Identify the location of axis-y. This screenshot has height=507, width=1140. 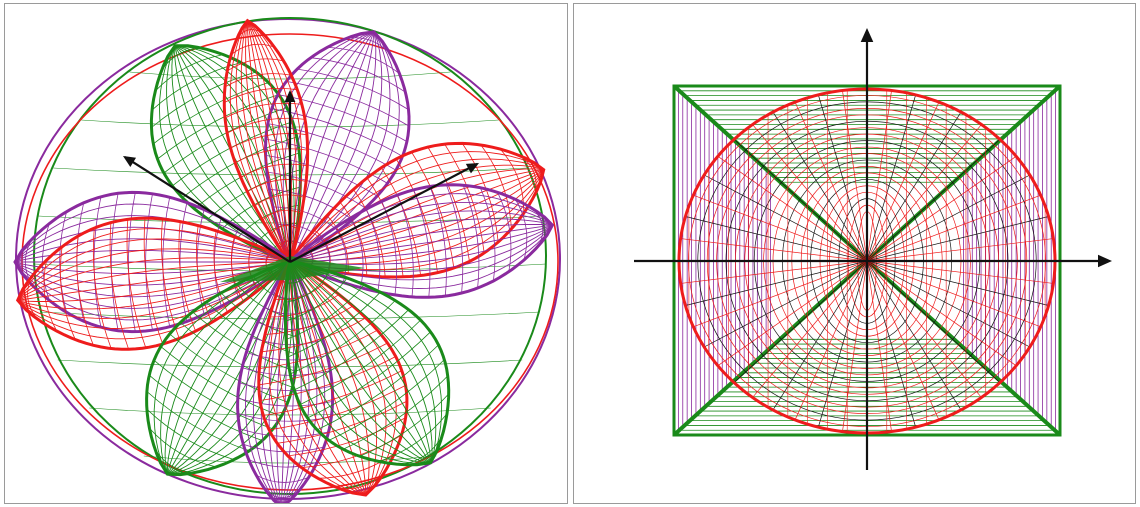
(383, 213).